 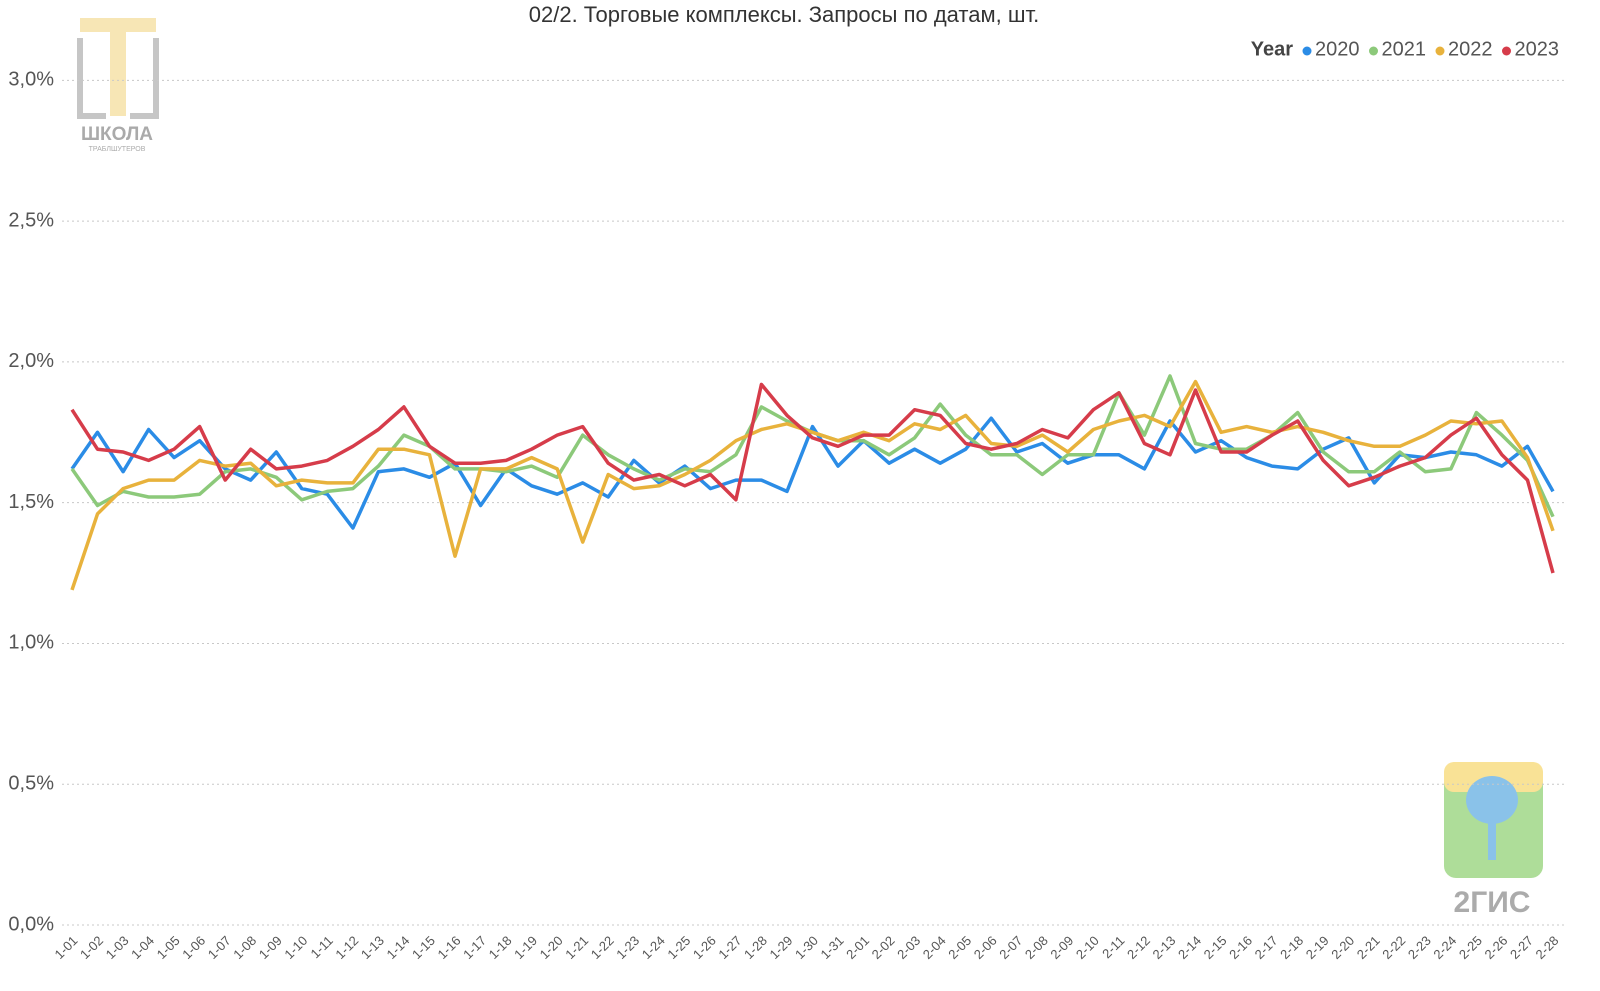 What do you see at coordinates (959, 947) in the screenshot?
I see `x-tick-label: 2-05` at bounding box center [959, 947].